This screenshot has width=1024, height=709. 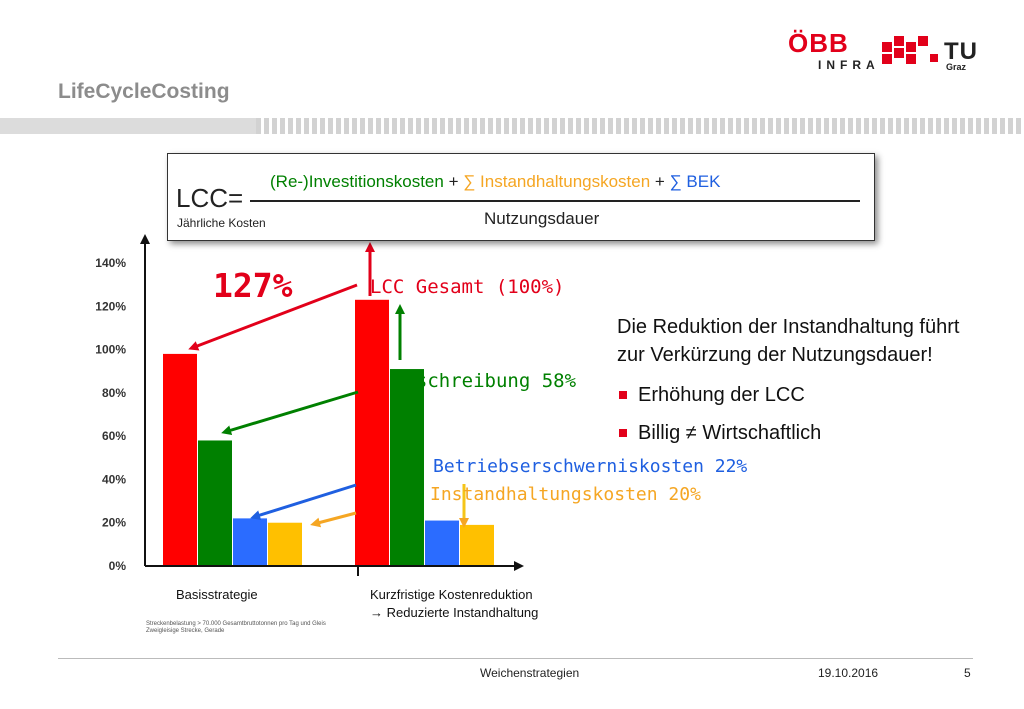 What do you see at coordinates (454, 612) in the screenshot?
I see `category-sublabel-2: → Reduzierte Instandhaltung` at bounding box center [454, 612].